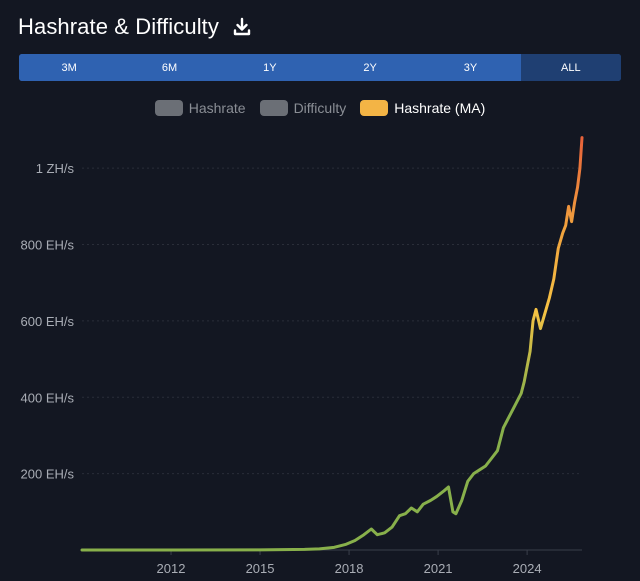 Image resolution: width=640 pixels, height=581 pixels. What do you see at coordinates (370, 67) in the screenshot?
I see `range-button-2y: 2Y` at bounding box center [370, 67].